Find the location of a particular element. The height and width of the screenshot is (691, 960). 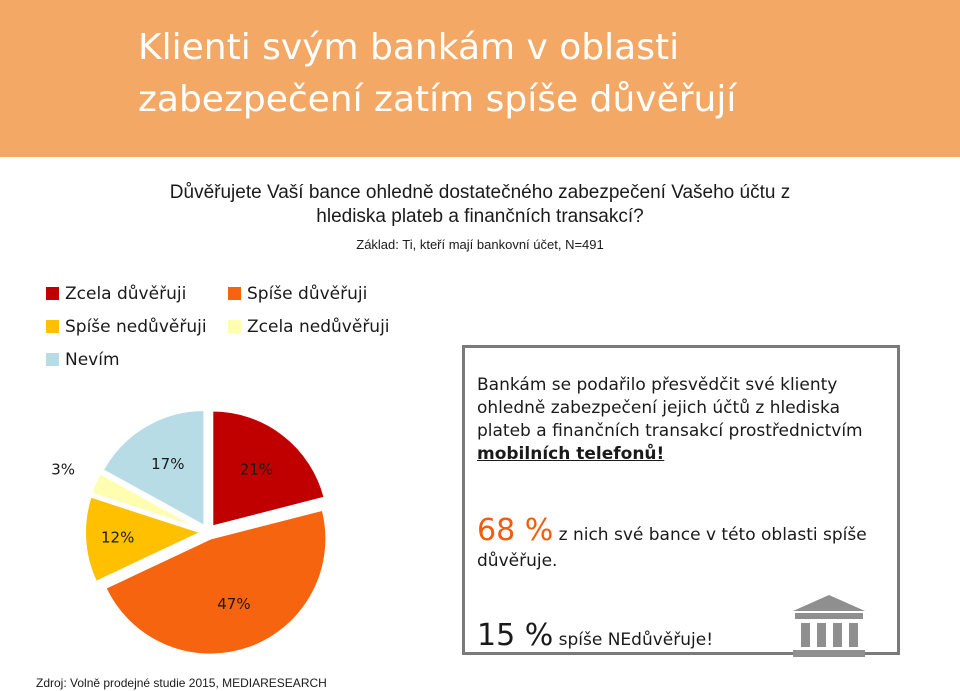

pie-labels: 21% 47% 12% 3% 17% is located at coordinates (162, 534).